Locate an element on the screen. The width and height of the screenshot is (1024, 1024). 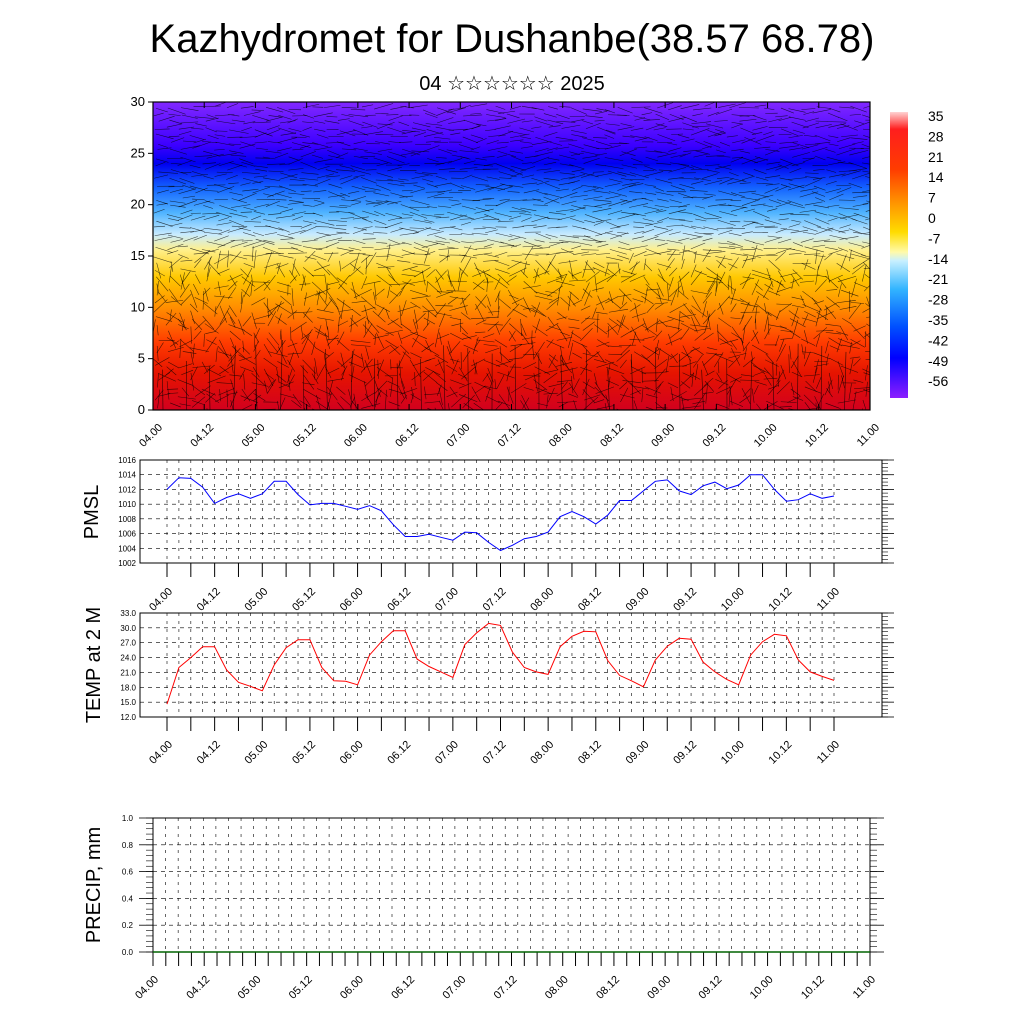
colorbar-label: -28 is located at coordinates (938, 300).